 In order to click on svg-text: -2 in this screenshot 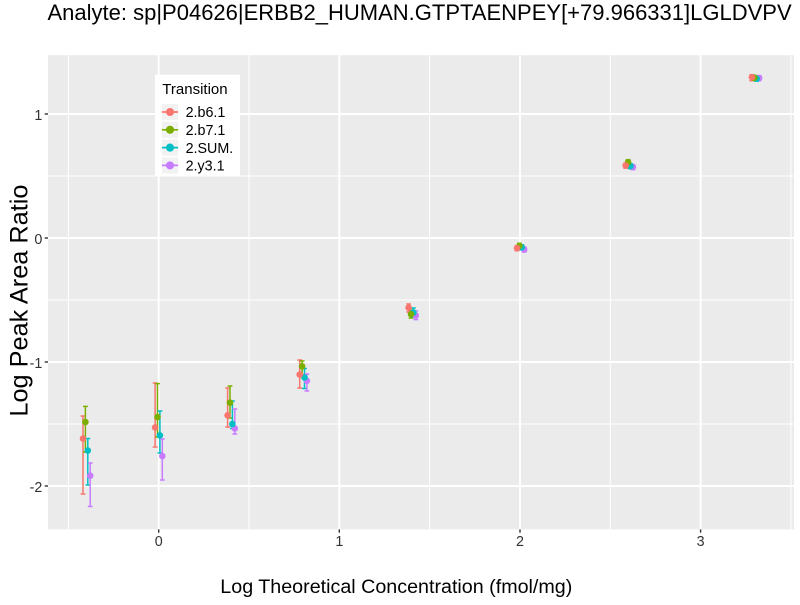, I will do `click(36, 488)`.